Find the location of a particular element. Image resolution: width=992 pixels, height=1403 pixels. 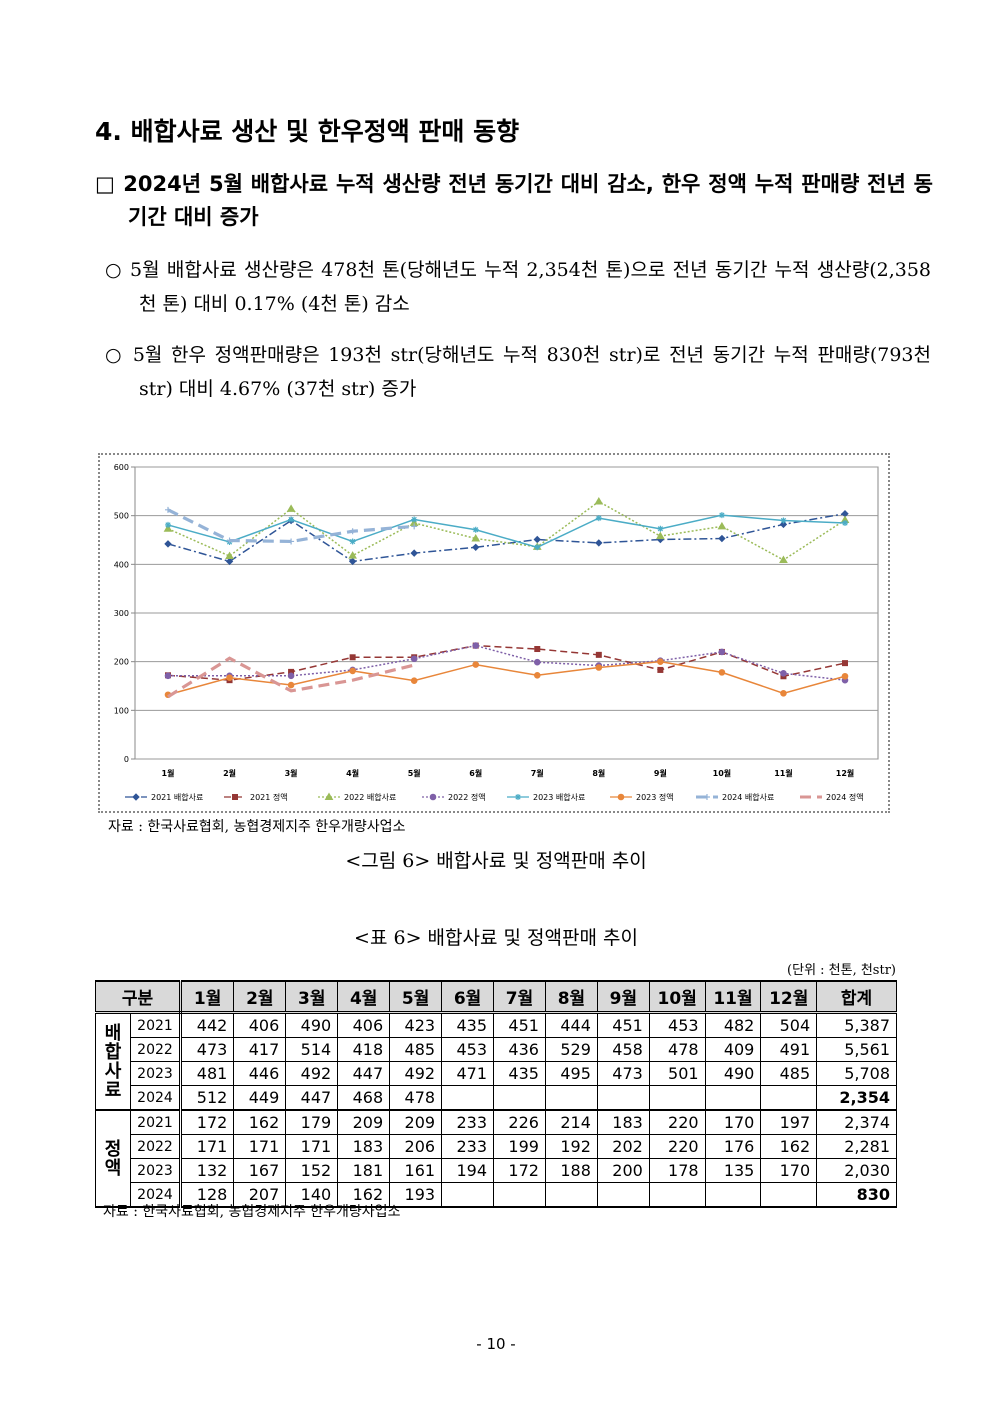

value-cell: 417 is located at coordinates (260, 1049).